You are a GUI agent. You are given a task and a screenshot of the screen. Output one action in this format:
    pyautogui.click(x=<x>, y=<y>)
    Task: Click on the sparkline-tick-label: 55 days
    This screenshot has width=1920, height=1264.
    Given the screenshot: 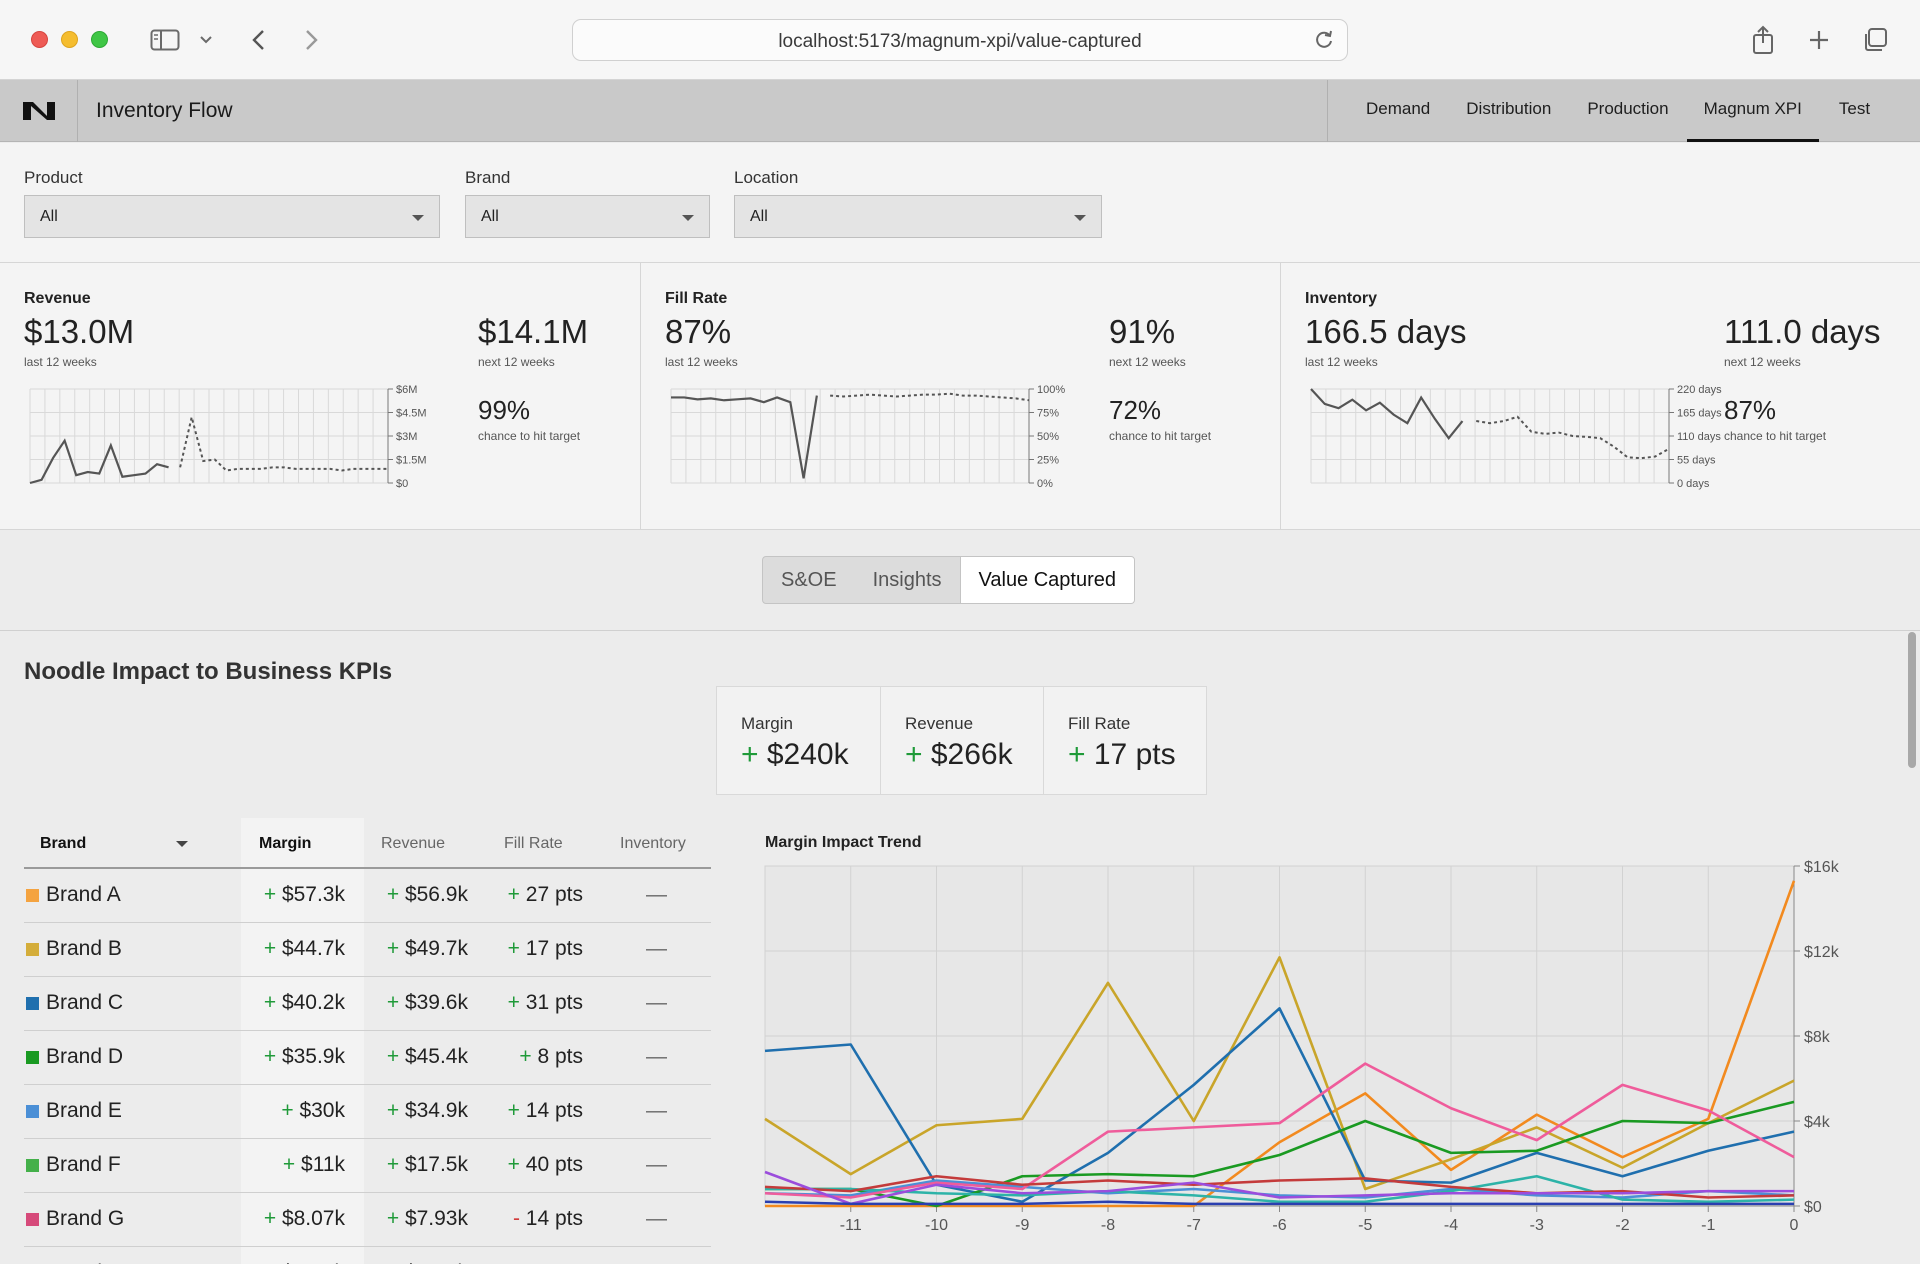 What is the action you would take?
    pyautogui.click(x=1696, y=461)
    